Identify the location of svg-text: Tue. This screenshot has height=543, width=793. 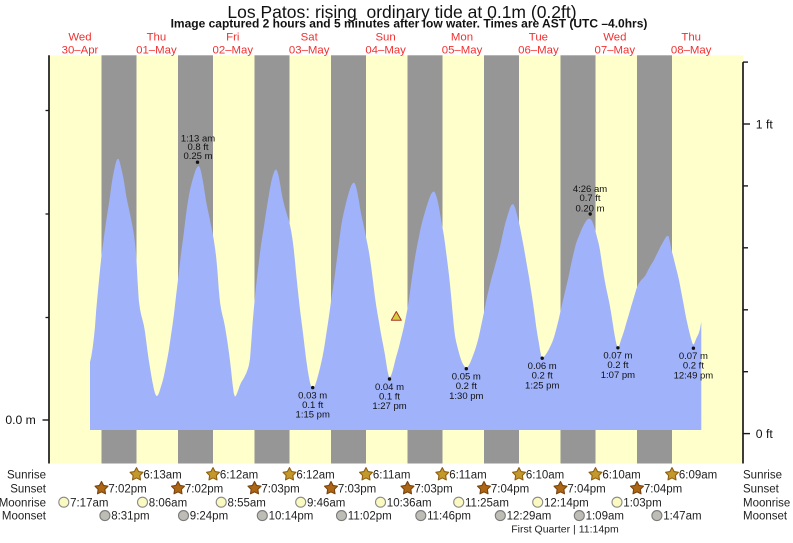
(538, 37).